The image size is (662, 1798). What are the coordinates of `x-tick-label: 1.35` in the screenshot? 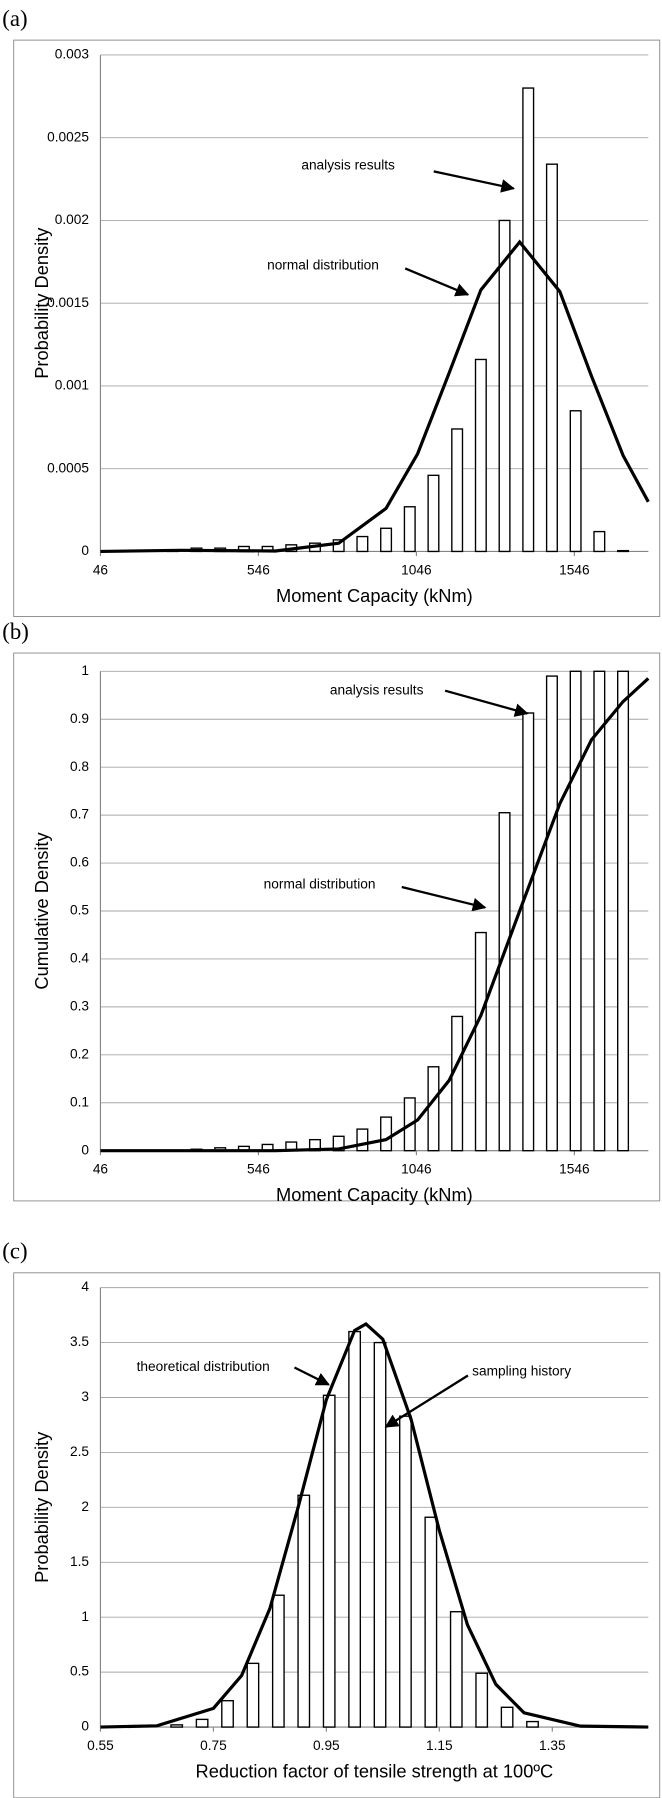 It's located at (552, 1745).